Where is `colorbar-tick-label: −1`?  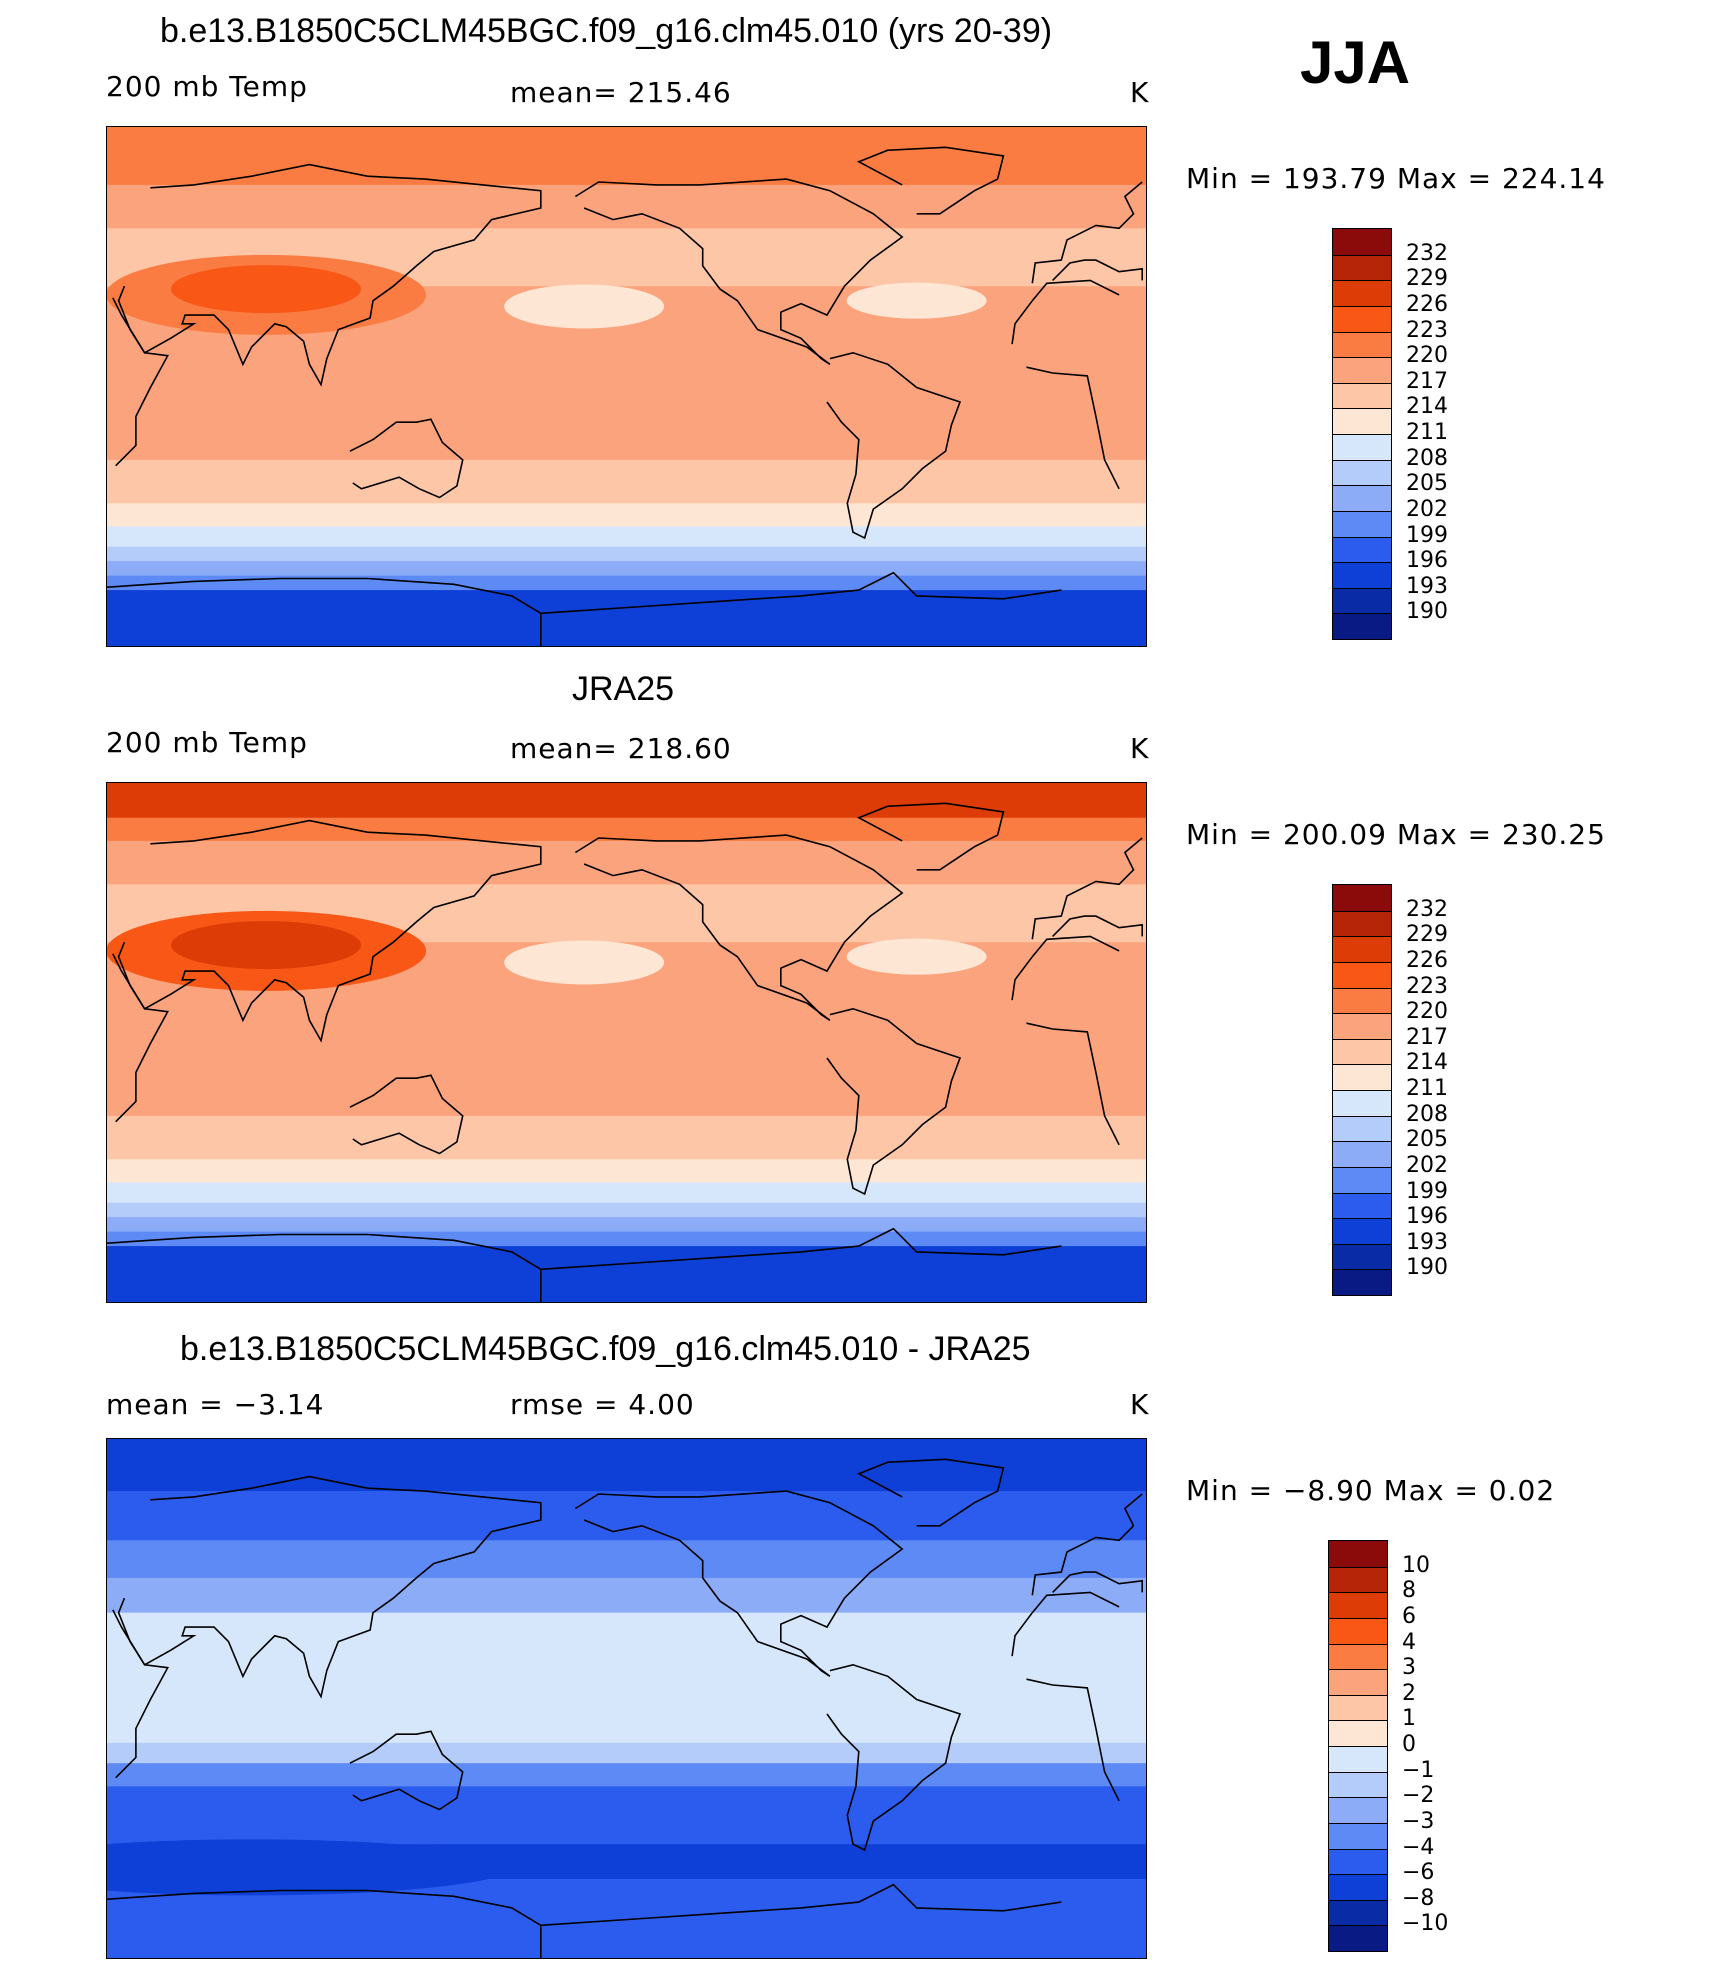 colorbar-tick-label: −1 is located at coordinates (1418, 1770).